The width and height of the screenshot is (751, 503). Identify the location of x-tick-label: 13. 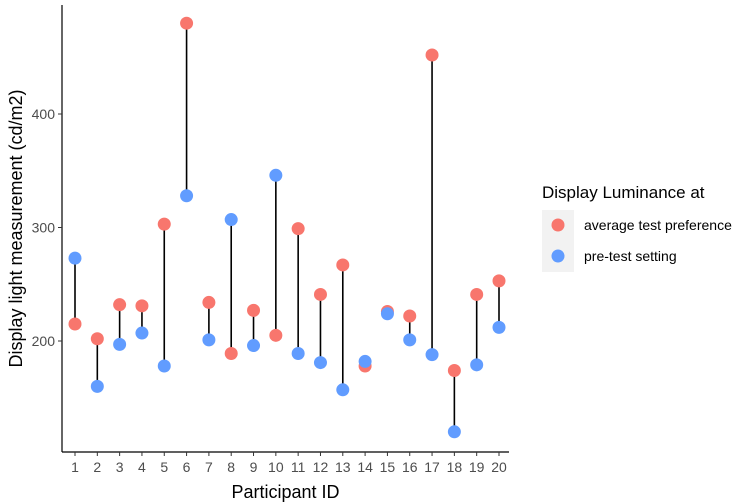
(343, 467).